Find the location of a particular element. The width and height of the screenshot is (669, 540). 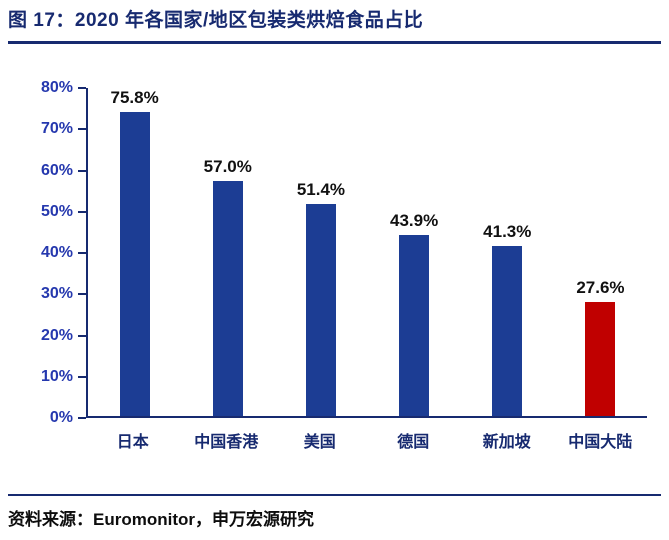

y-tick-label: 60% is located at coordinates (56, 170).